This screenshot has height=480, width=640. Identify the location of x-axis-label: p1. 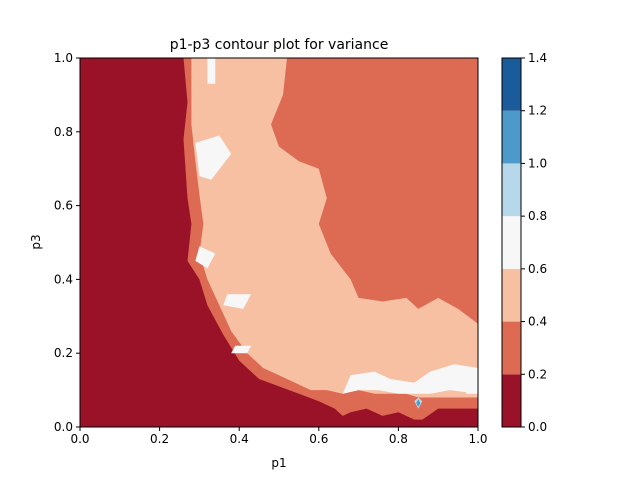
(278, 463).